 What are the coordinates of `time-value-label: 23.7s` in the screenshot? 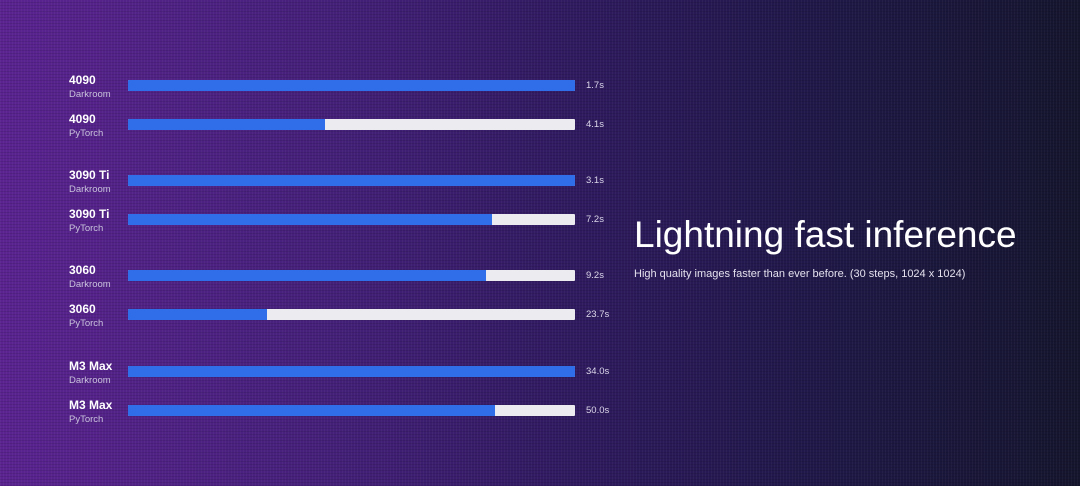 It's located at (598, 314).